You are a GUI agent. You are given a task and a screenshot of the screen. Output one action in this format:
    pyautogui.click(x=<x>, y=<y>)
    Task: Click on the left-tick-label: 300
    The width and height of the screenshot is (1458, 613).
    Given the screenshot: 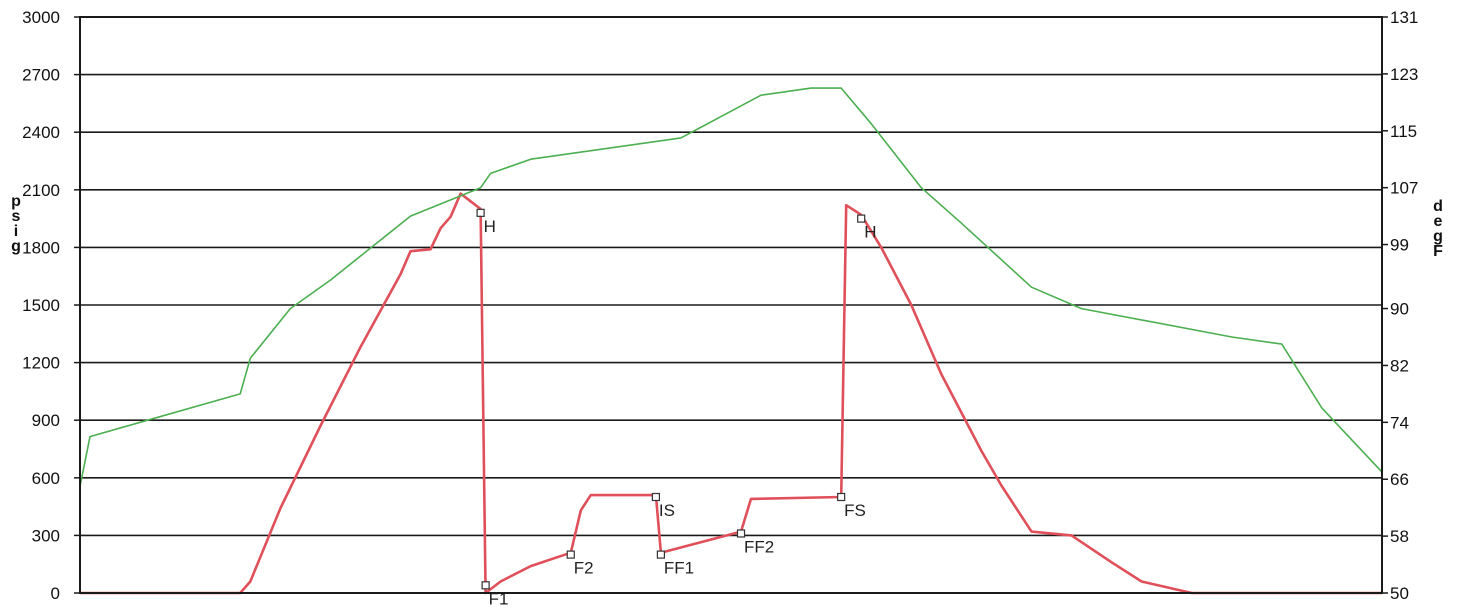 What is the action you would take?
    pyautogui.click(x=46, y=535)
    